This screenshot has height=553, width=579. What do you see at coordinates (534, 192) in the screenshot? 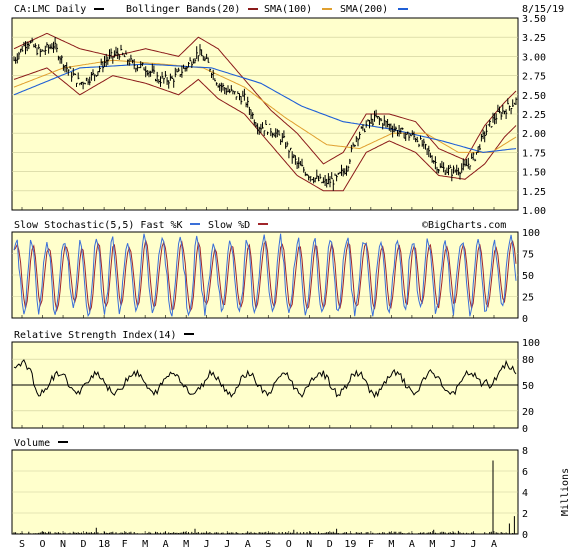
I see `price-y-tick: 1.25` at bounding box center [534, 192].